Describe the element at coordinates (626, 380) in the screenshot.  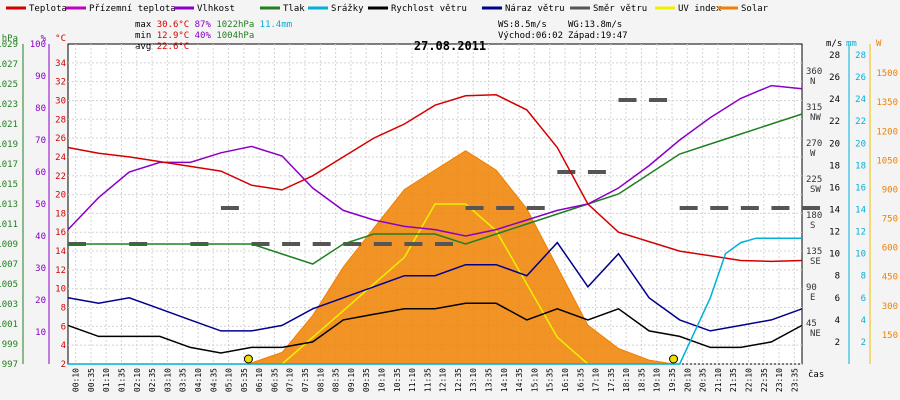
I see `x-tick-label: 18:10` at that location.